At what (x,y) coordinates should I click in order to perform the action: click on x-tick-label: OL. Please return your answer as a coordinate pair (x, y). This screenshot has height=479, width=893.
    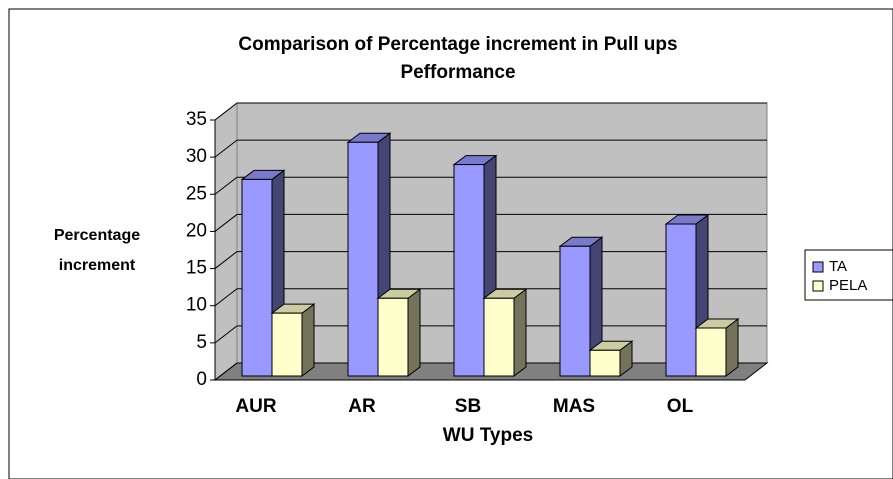
    Looking at the image, I should click on (680, 406).